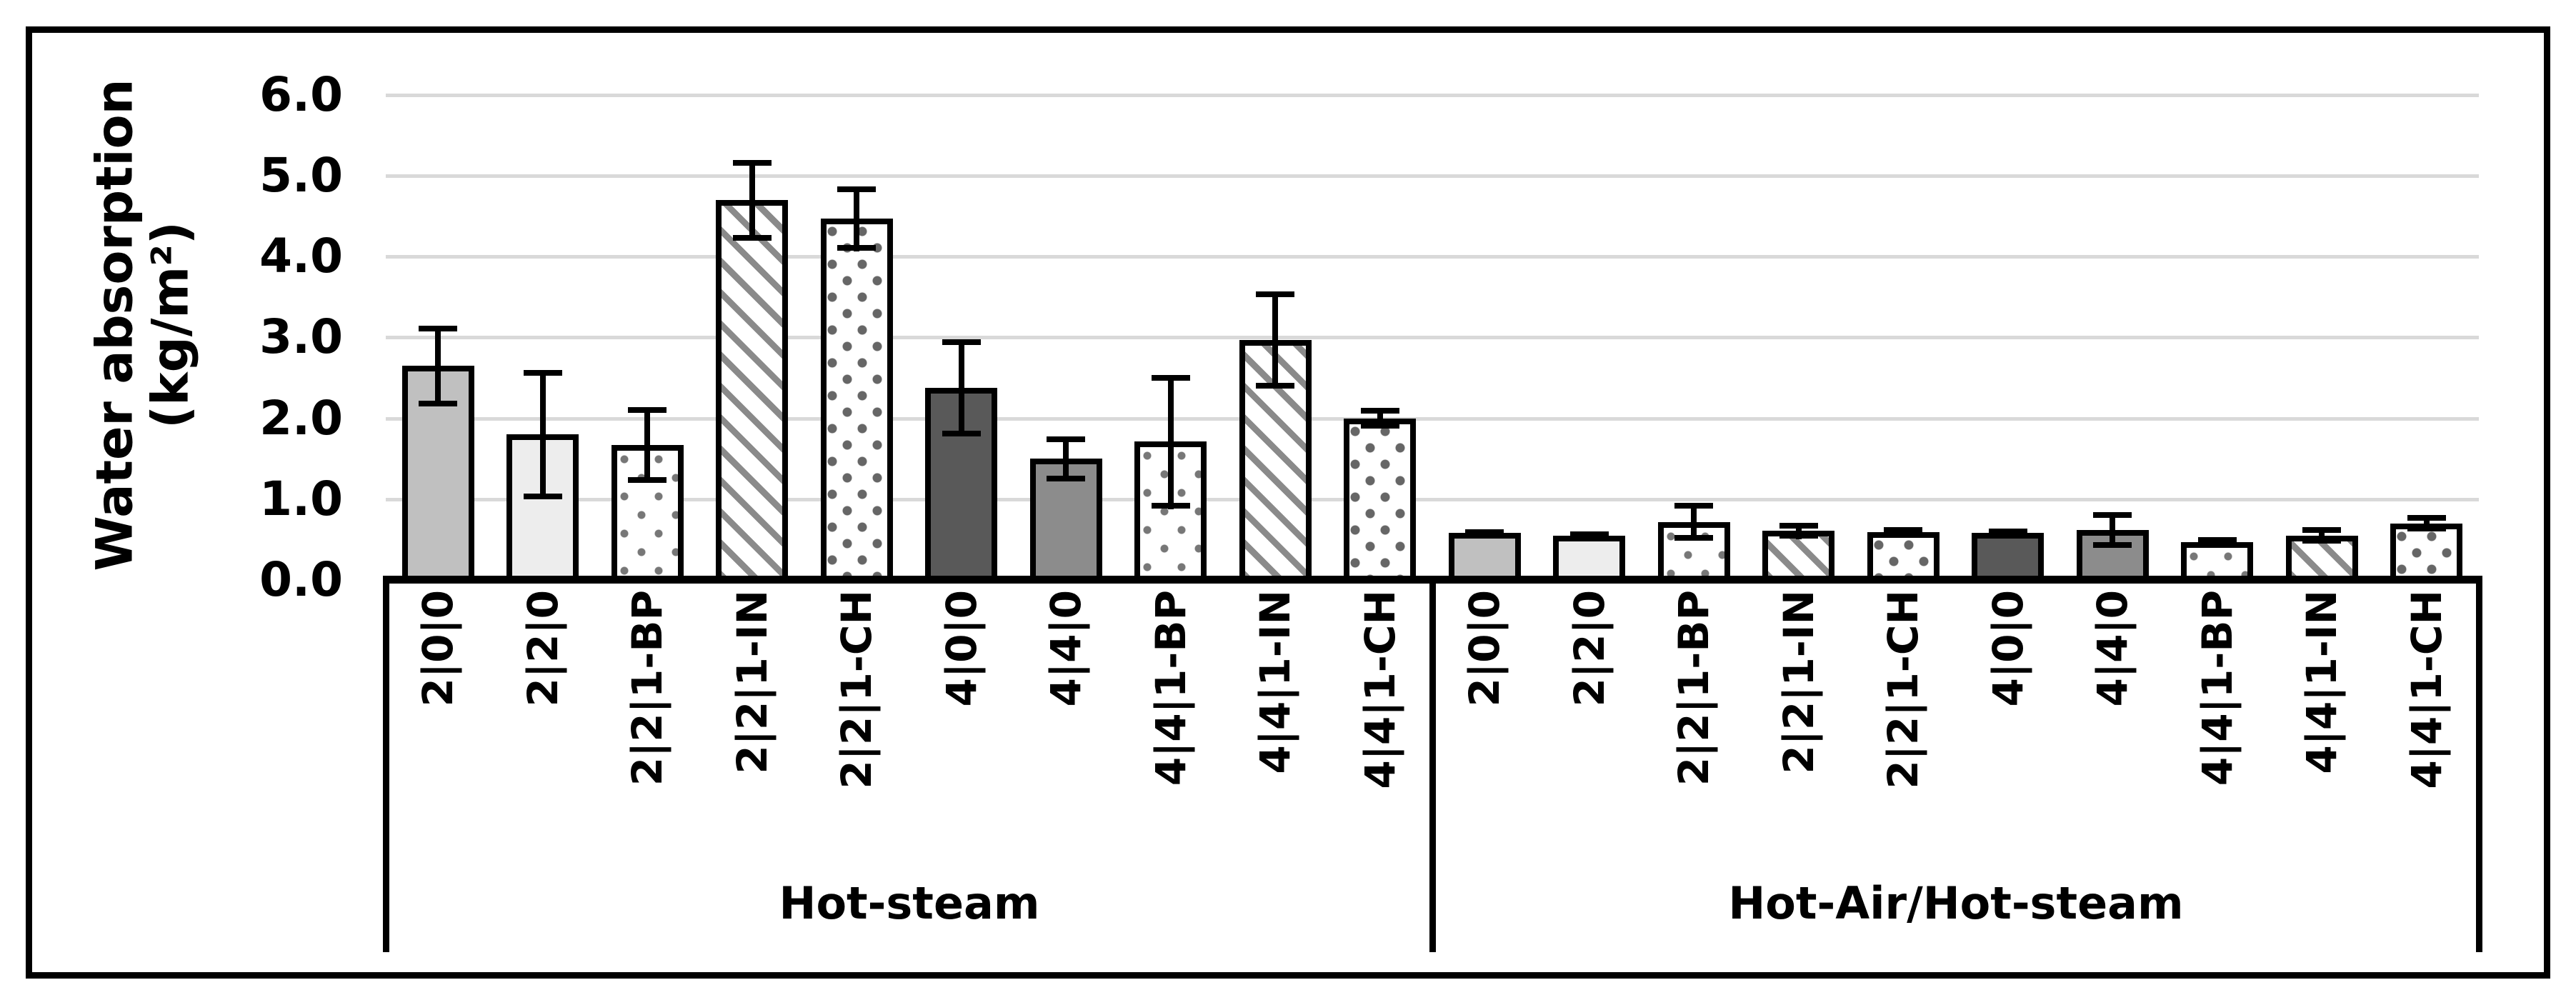 The image size is (2576, 1005). Describe the element at coordinates (1956, 903) in the screenshot. I see `group-label: Hot-Air/Hot-steam` at that location.